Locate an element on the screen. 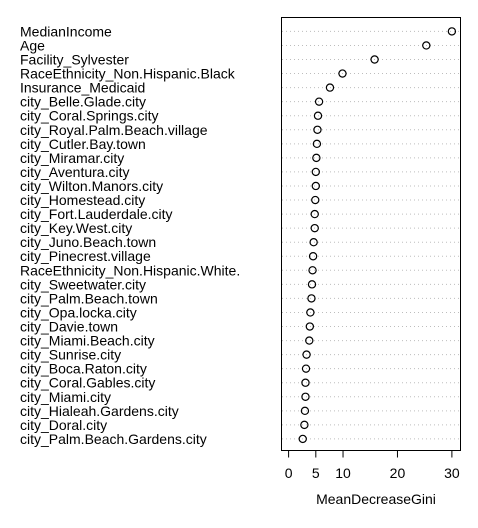 The height and width of the screenshot is (528, 478). variable-label: city_Miami.city is located at coordinates (65, 397).